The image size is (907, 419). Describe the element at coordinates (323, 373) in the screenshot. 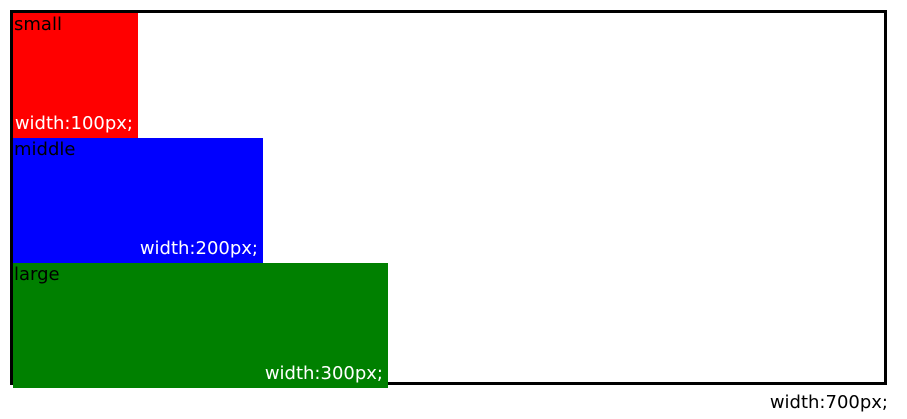

I see `large-box-width-label: width:300px;` at that location.